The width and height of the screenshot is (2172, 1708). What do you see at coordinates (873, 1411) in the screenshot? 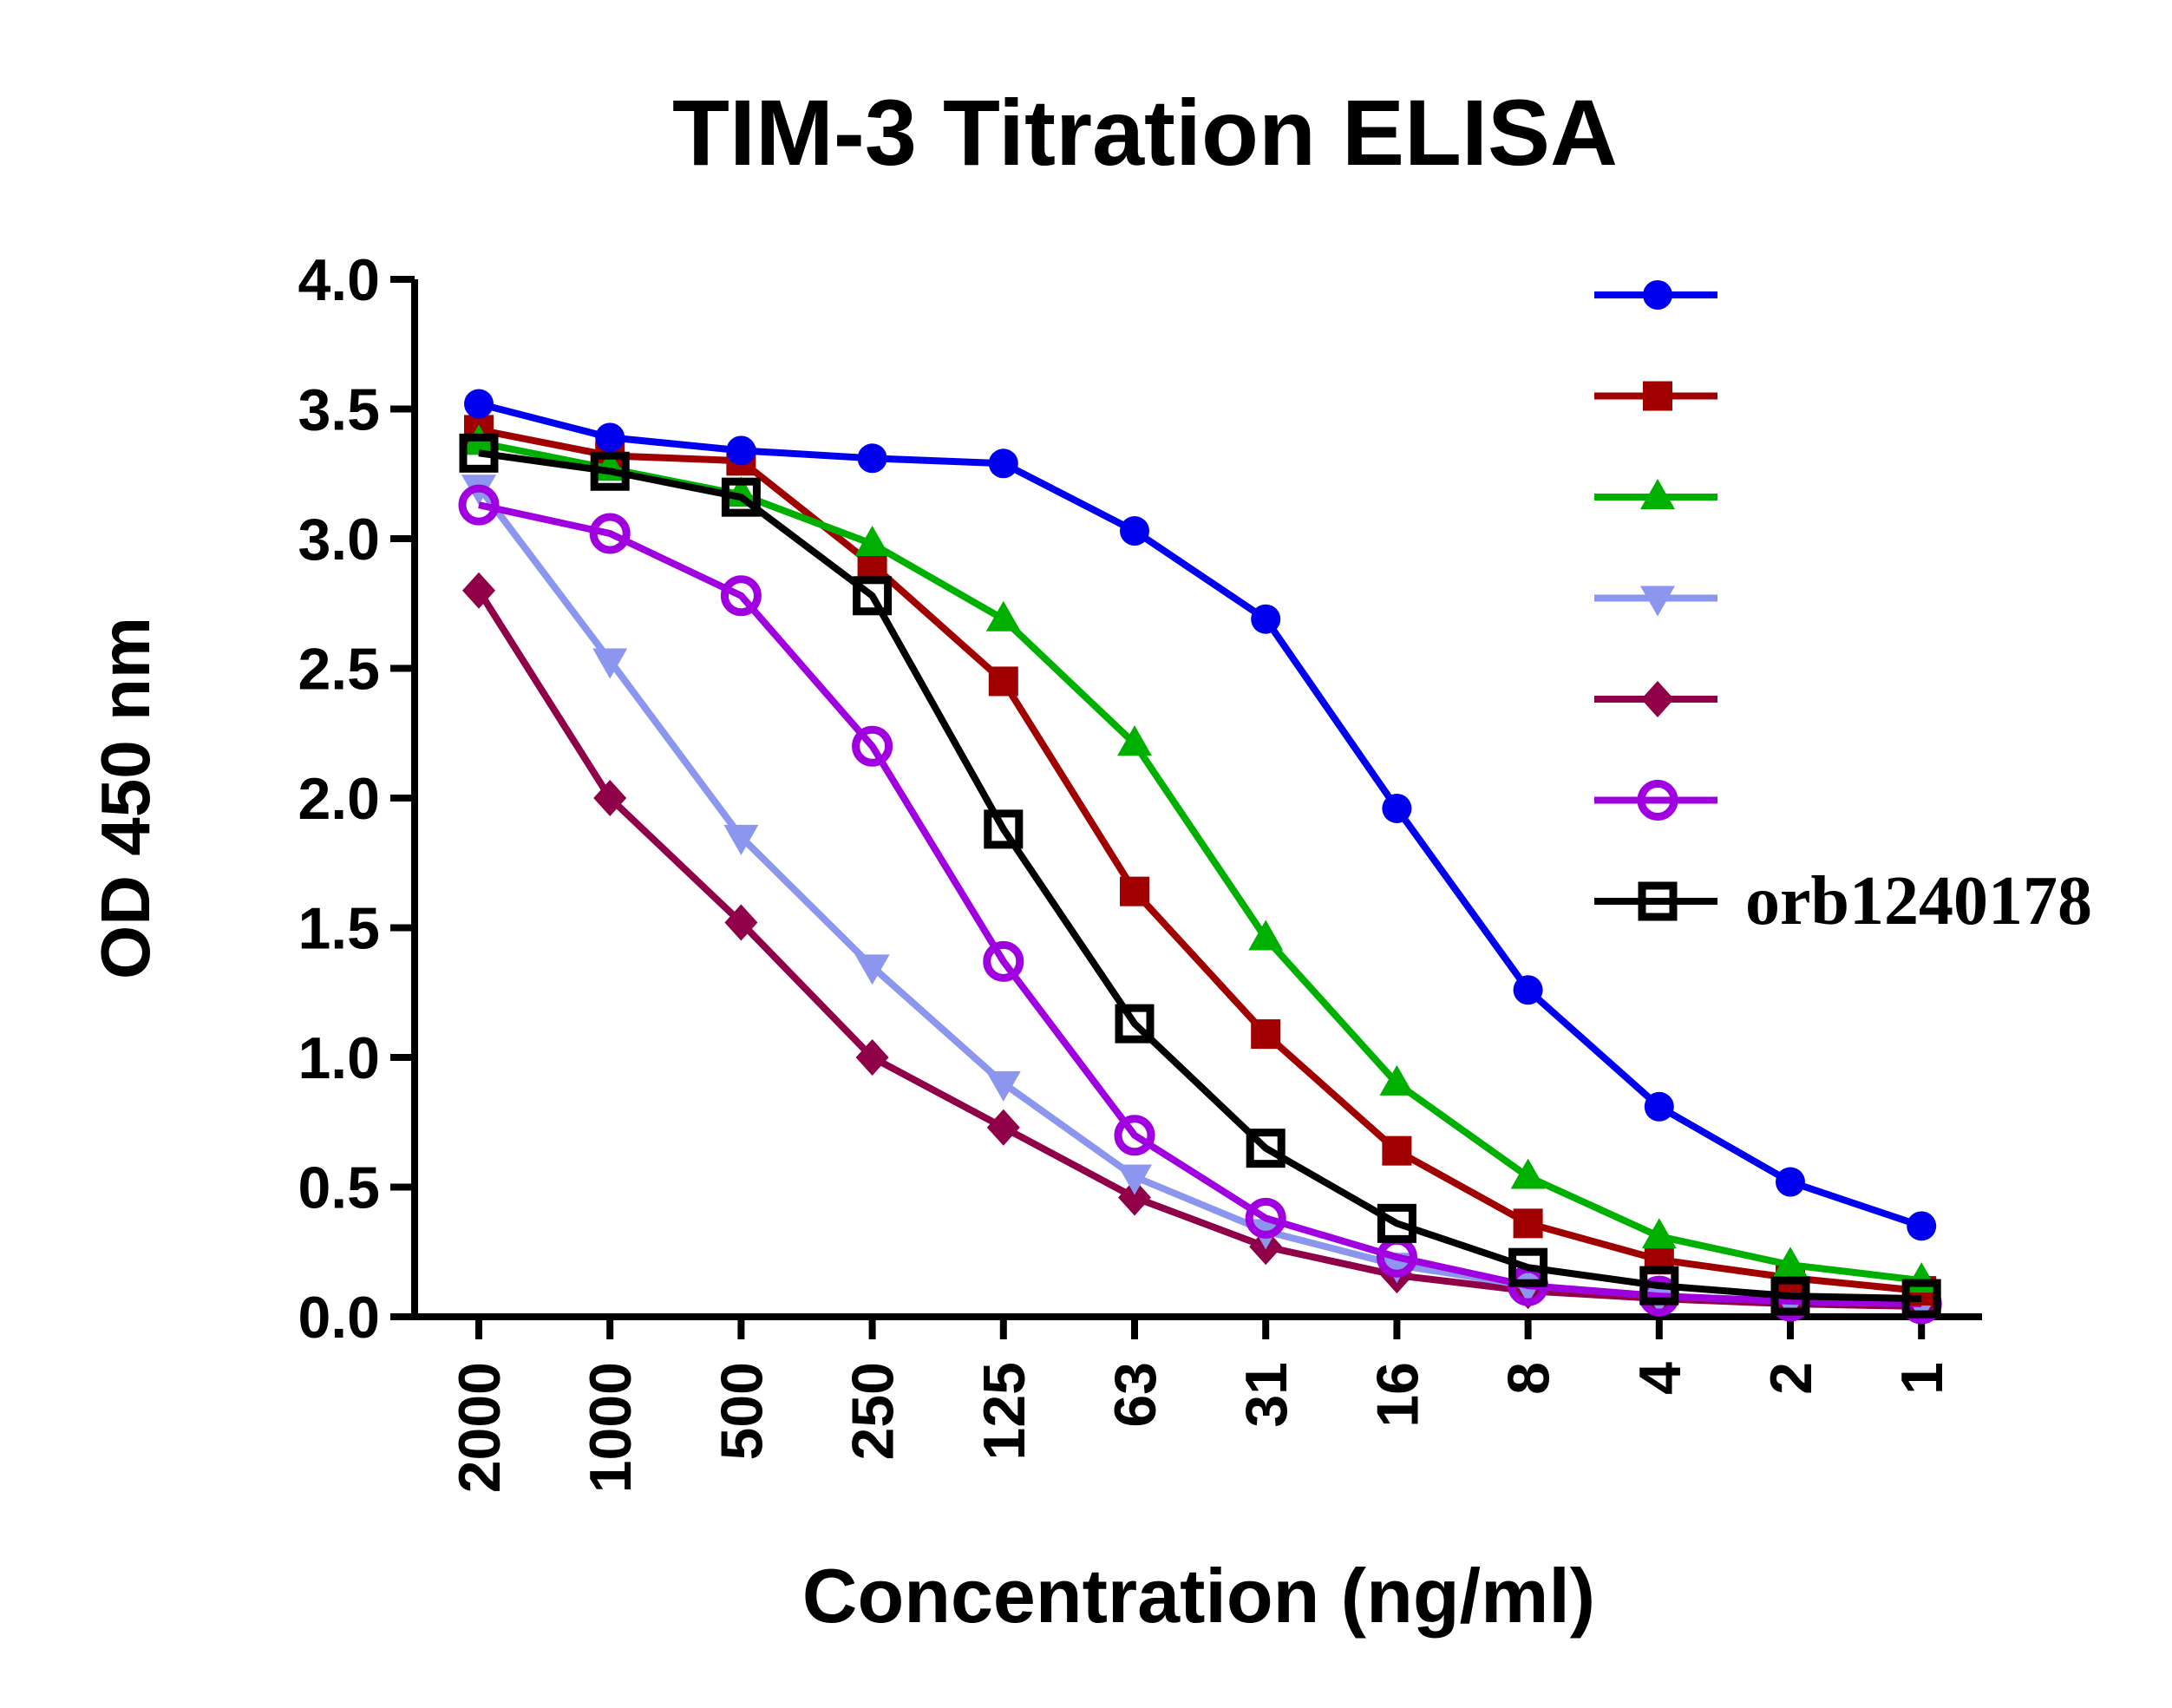
I see `x-tick-label: 250` at bounding box center [873, 1411].